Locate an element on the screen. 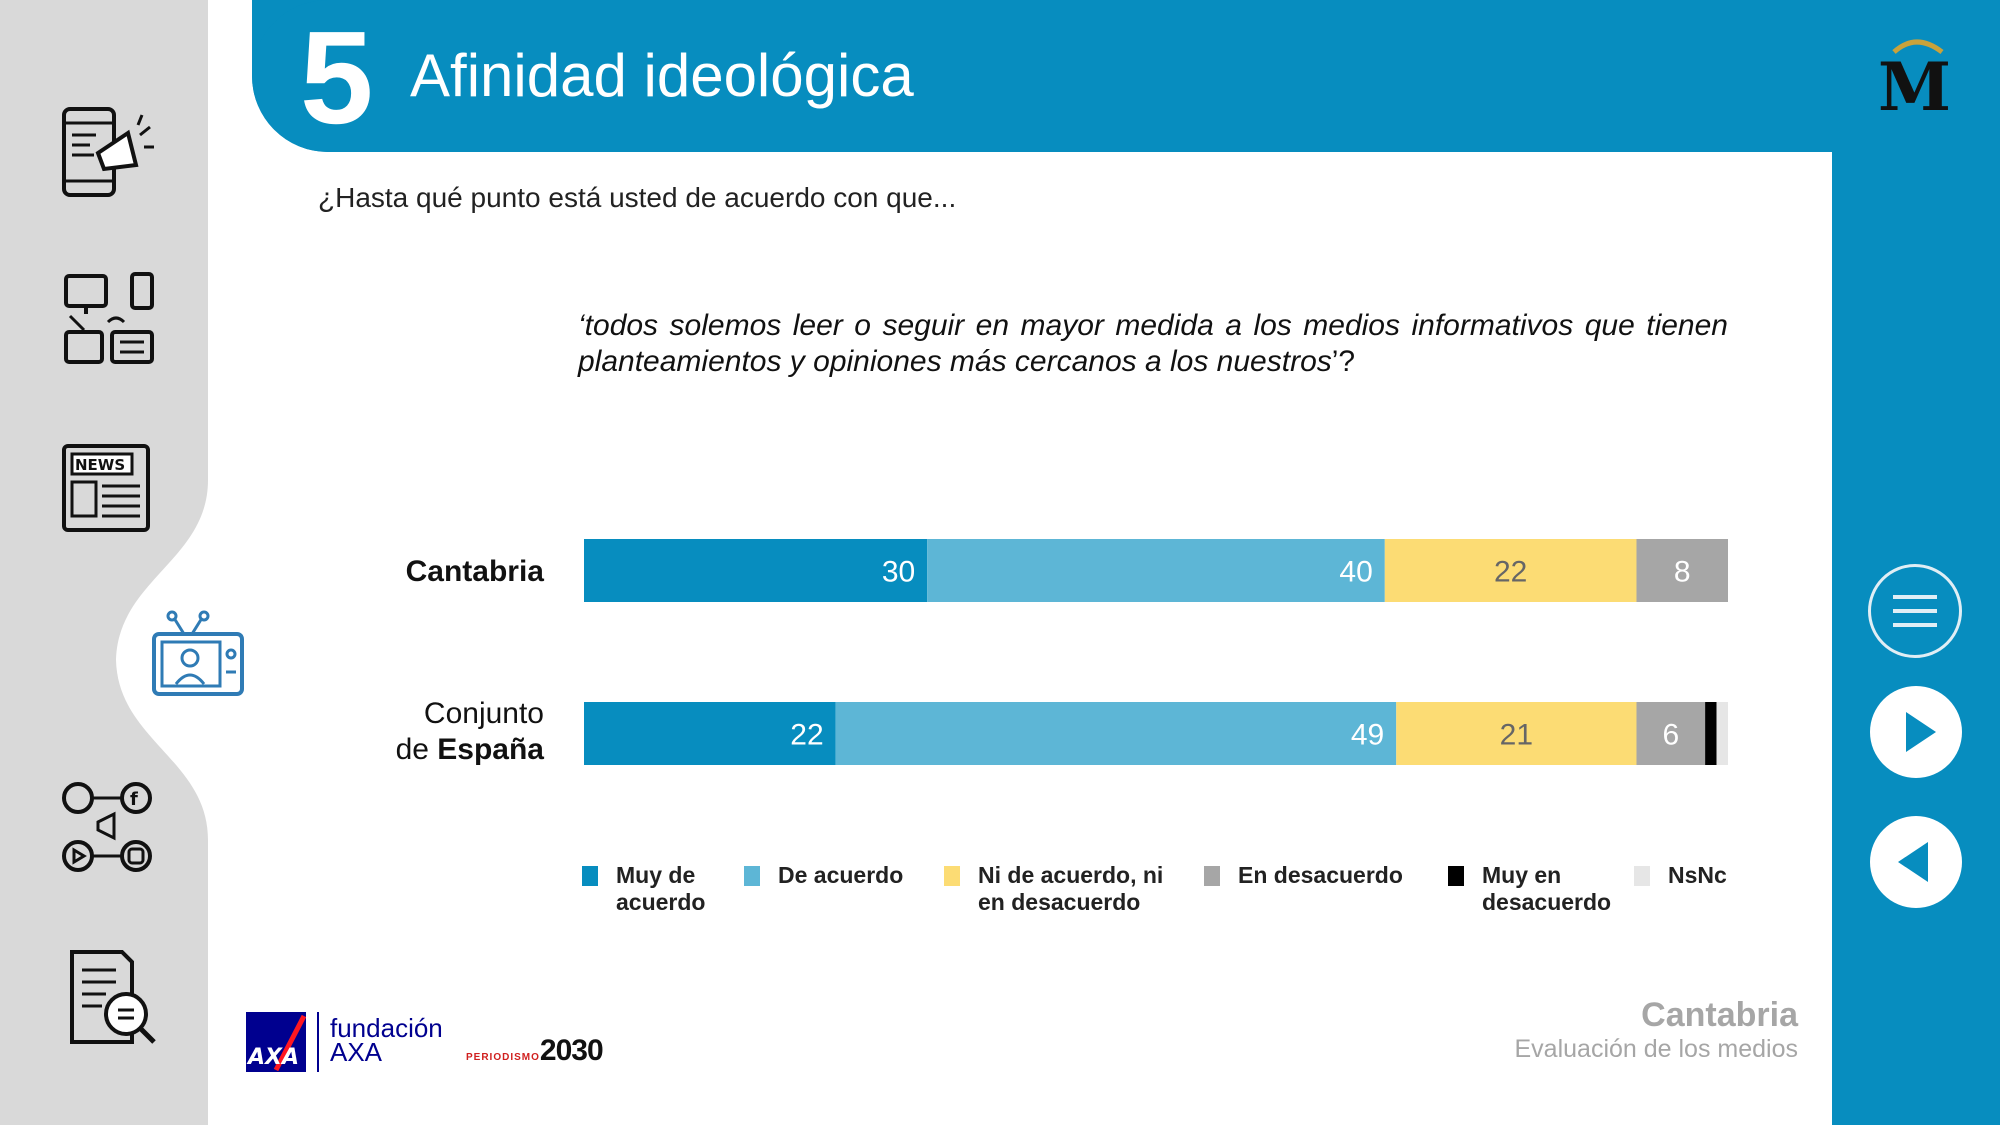  data-label: 30 is located at coordinates (898, 572).